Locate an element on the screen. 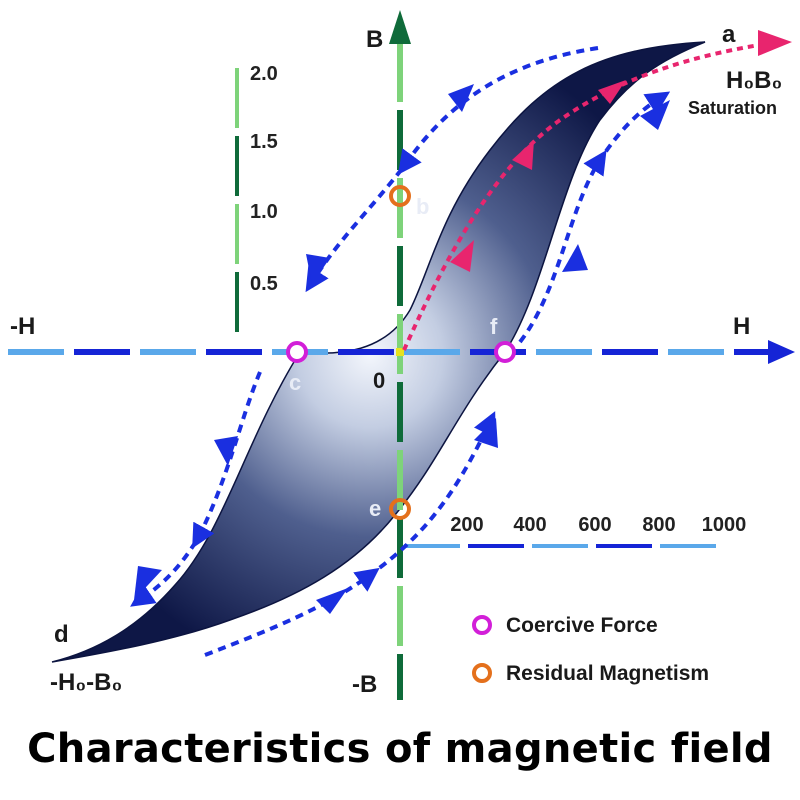 The width and height of the screenshot is (800, 800). h-axis-label: H is located at coordinates (741, 326).